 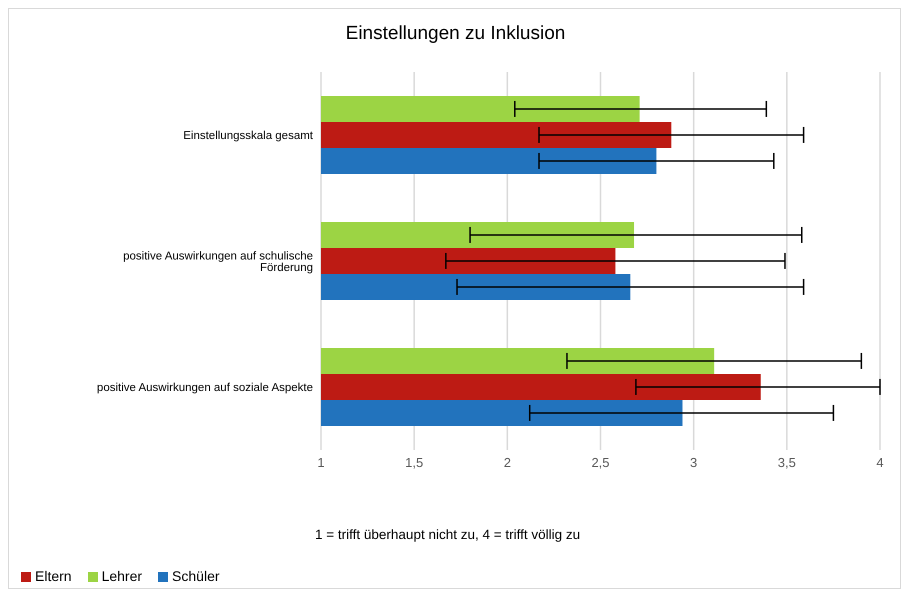 I want to click on x-tick-label: 1, so click(x=321, y=462).